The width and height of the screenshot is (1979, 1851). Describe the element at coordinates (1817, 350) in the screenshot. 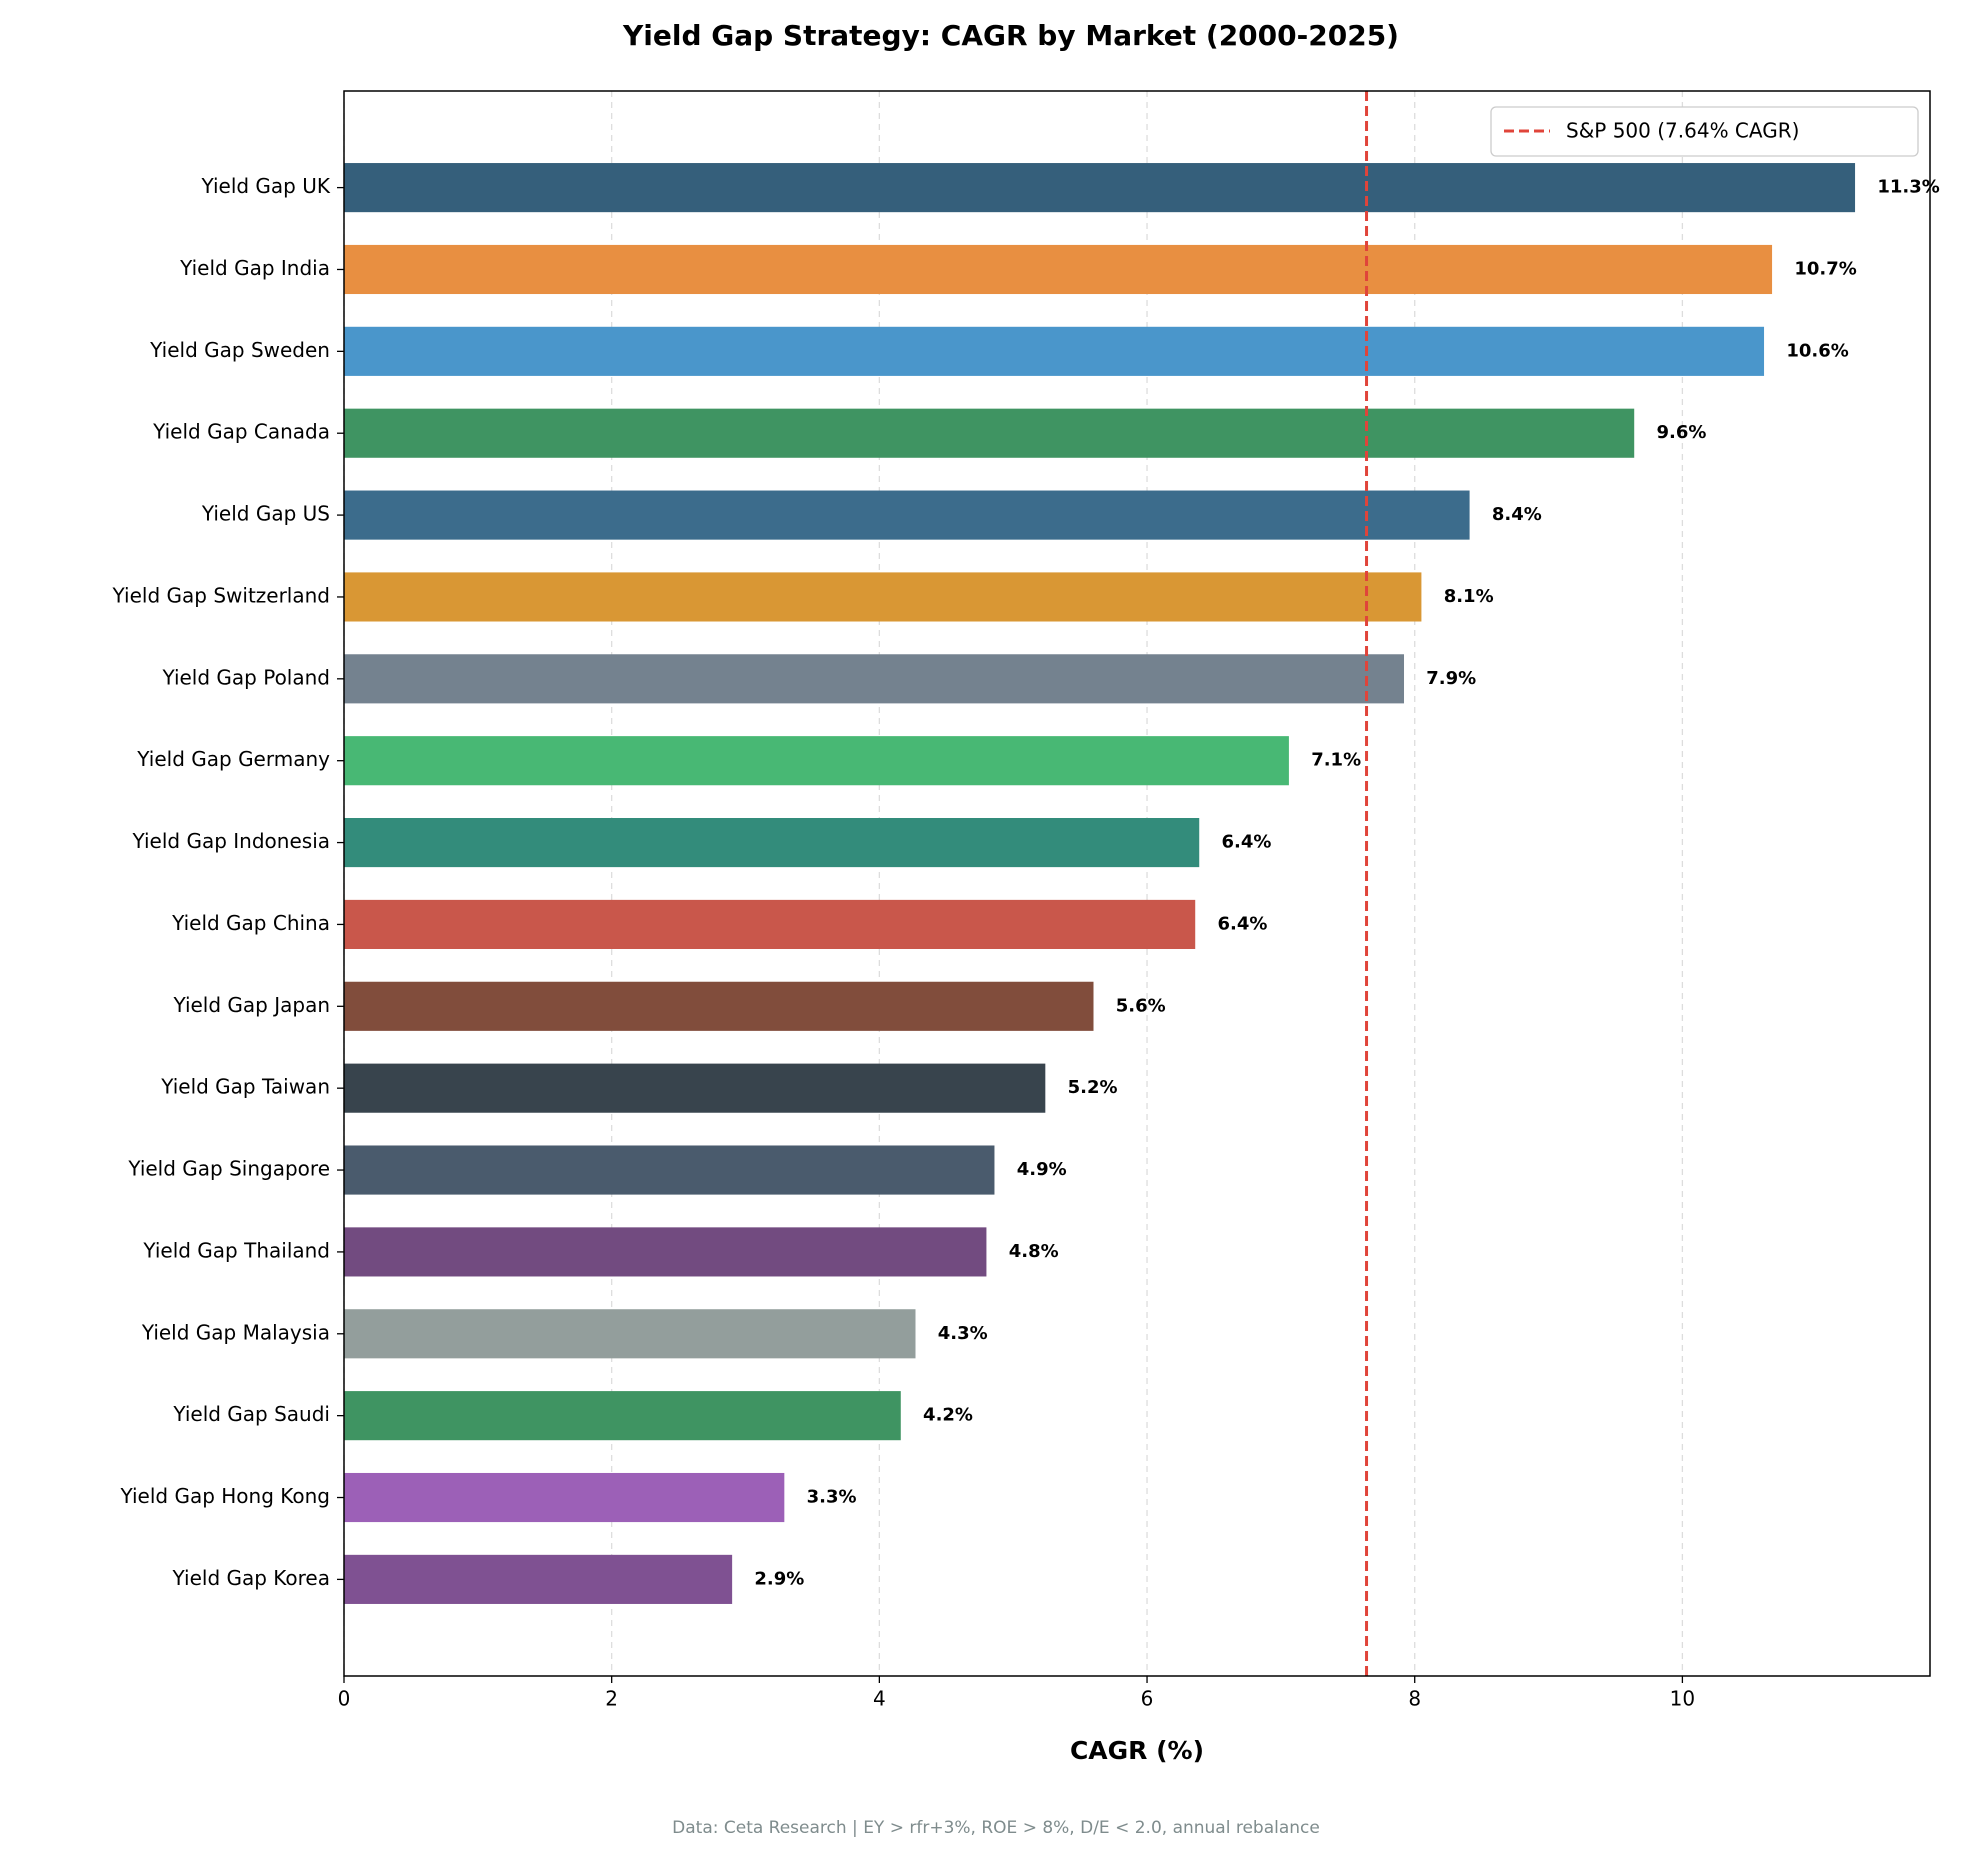

I see `value-label: 10.6%` at that location.